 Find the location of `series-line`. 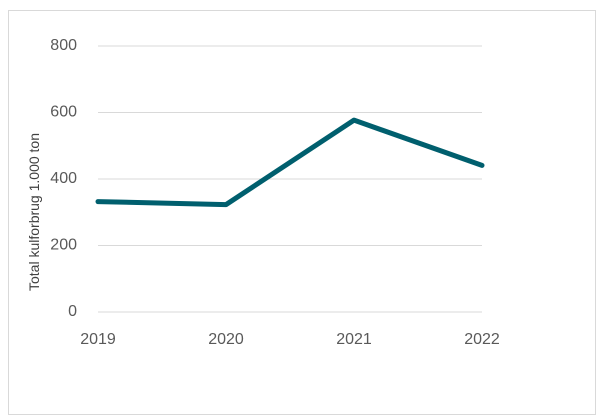

series-line is located at coordinates (290, 162).